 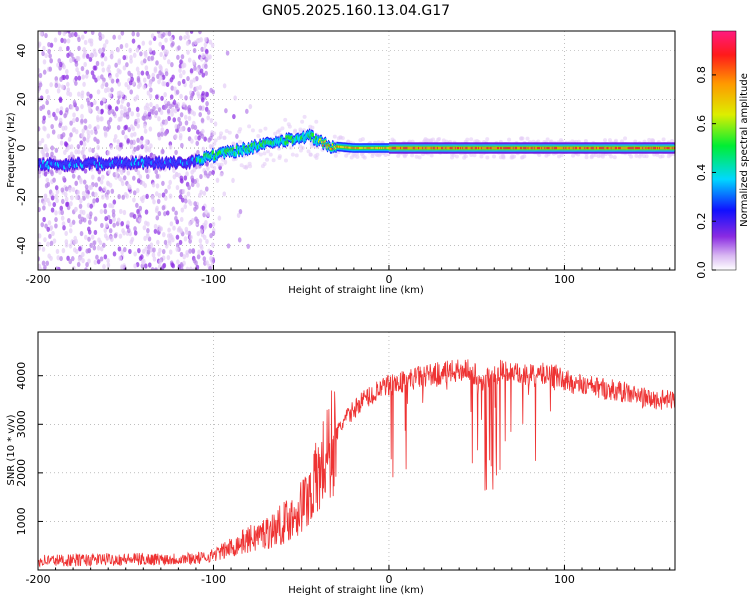 I want to click on colorbar-gradient, so click(x=724, y=150).